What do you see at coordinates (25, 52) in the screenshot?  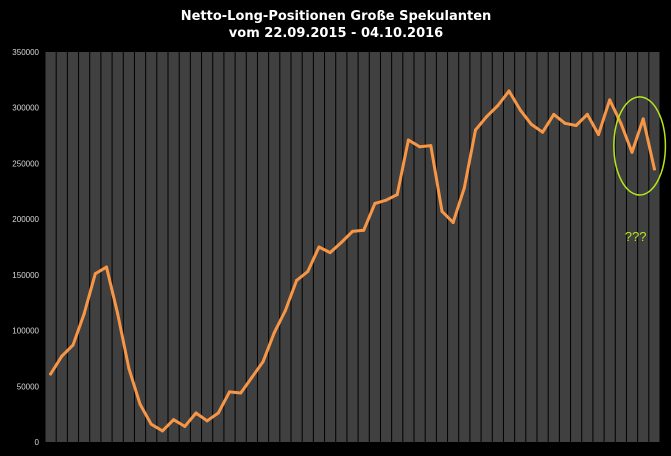 I see `y-tick-label: 350000` at bounding box center [25, 52].